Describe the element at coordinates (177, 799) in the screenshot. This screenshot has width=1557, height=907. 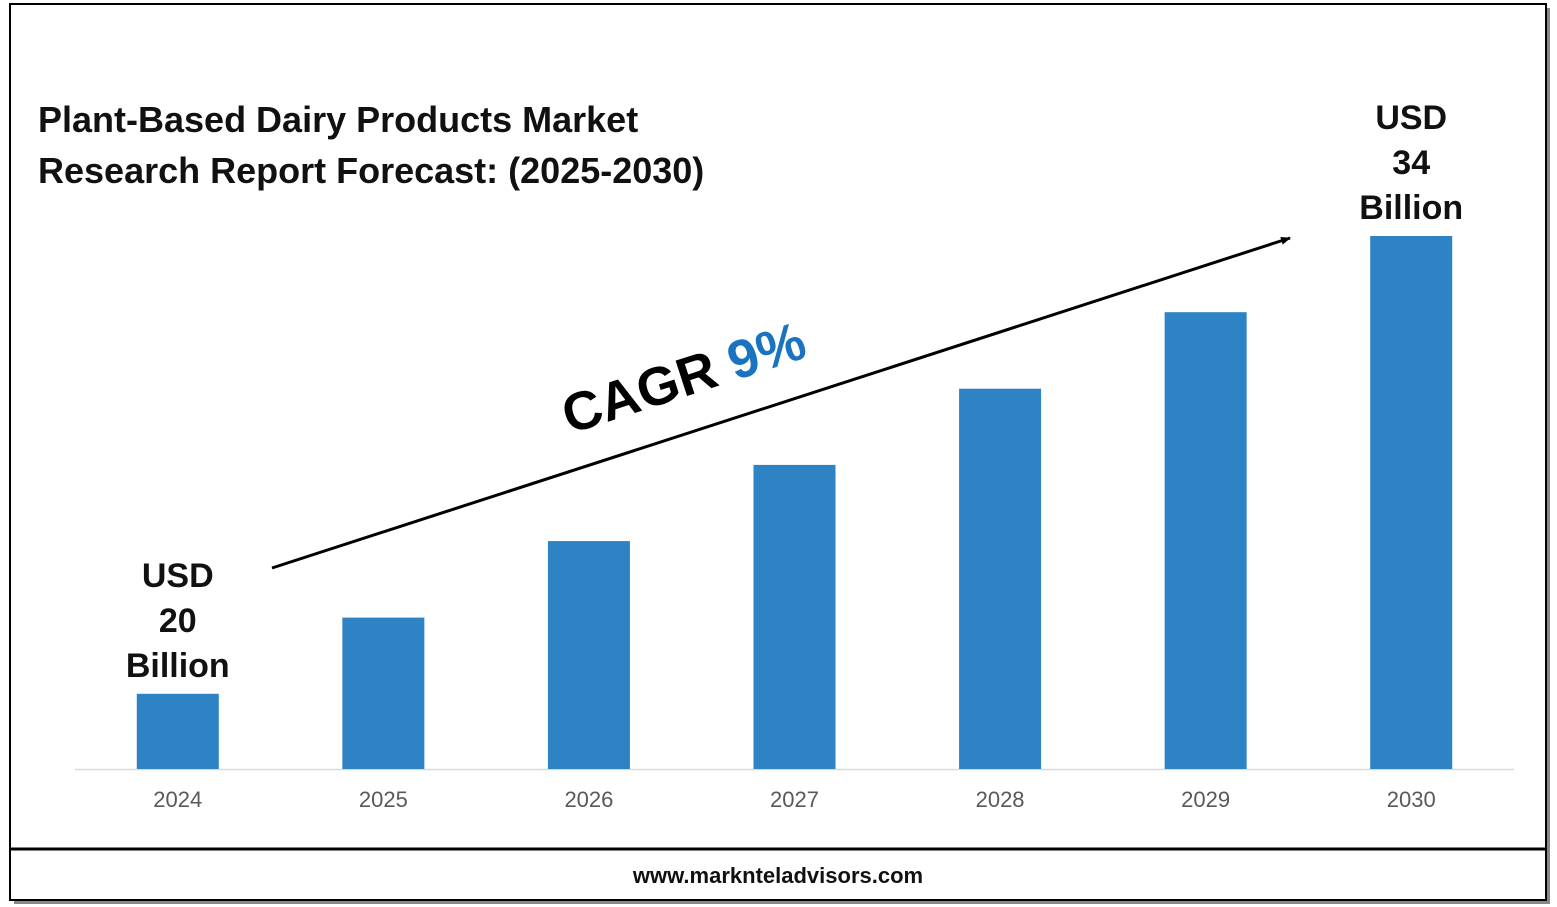
I see `x-tick-label: 2024` at that location.